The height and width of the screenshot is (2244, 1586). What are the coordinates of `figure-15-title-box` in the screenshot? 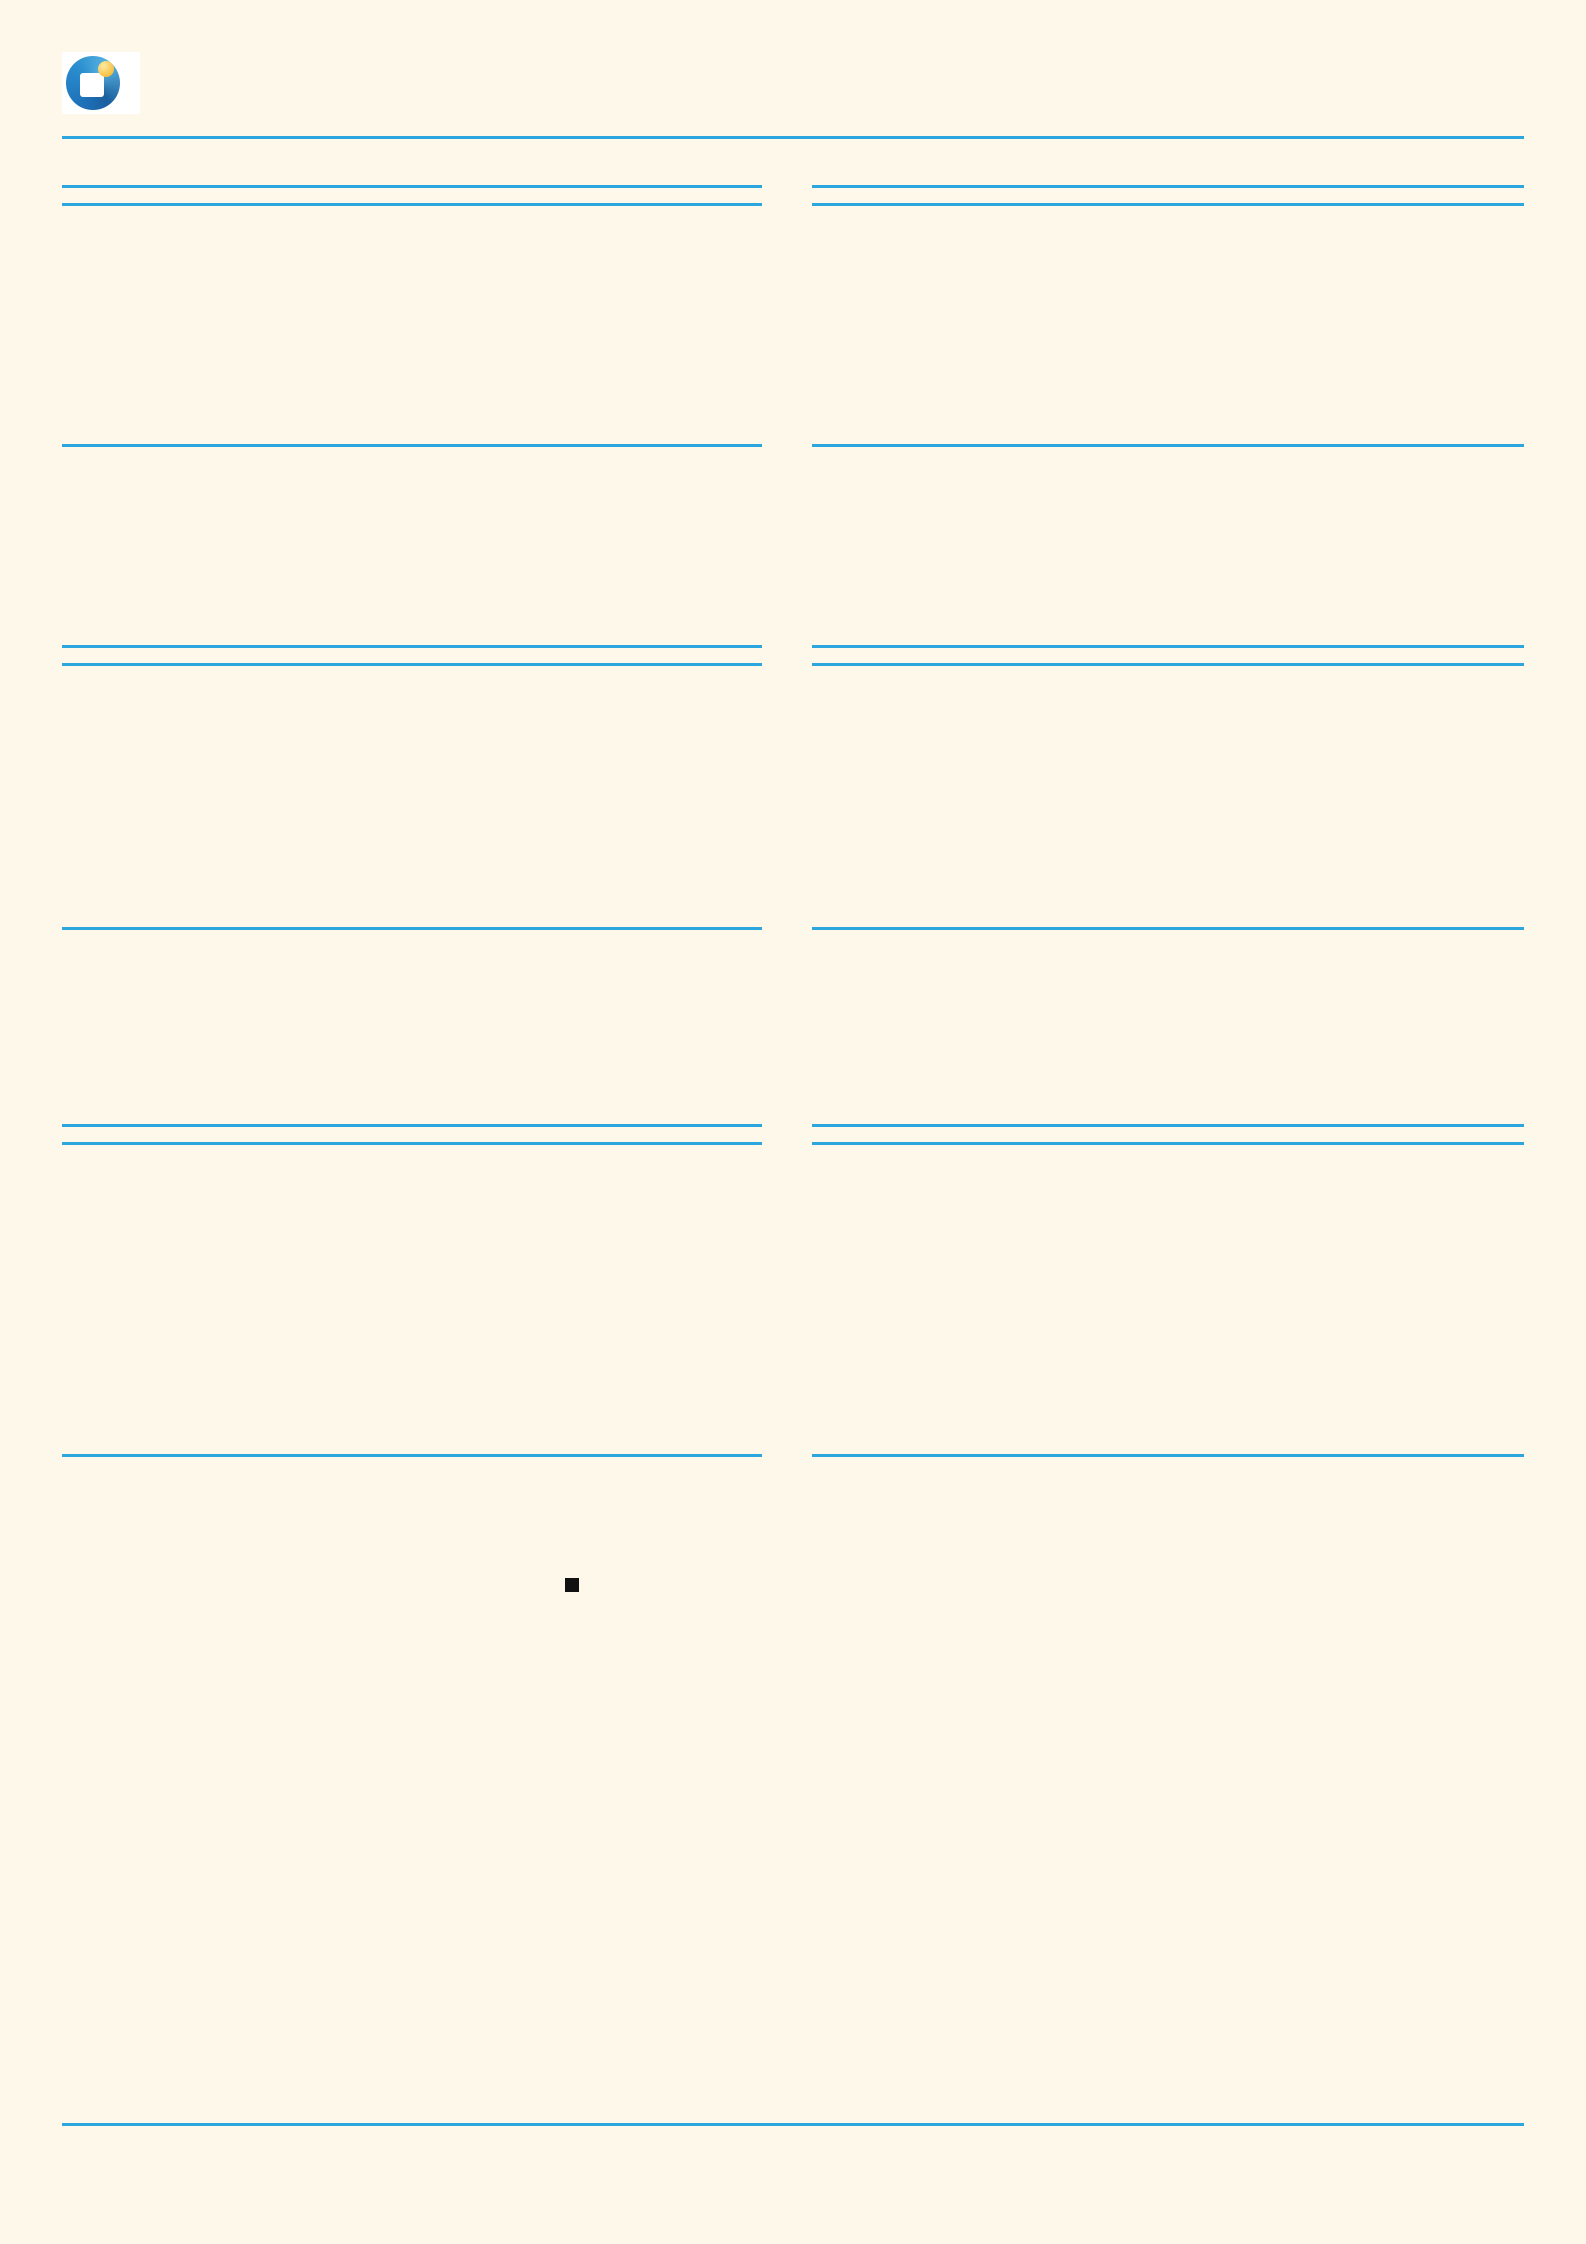 It's located at (1168, 655).